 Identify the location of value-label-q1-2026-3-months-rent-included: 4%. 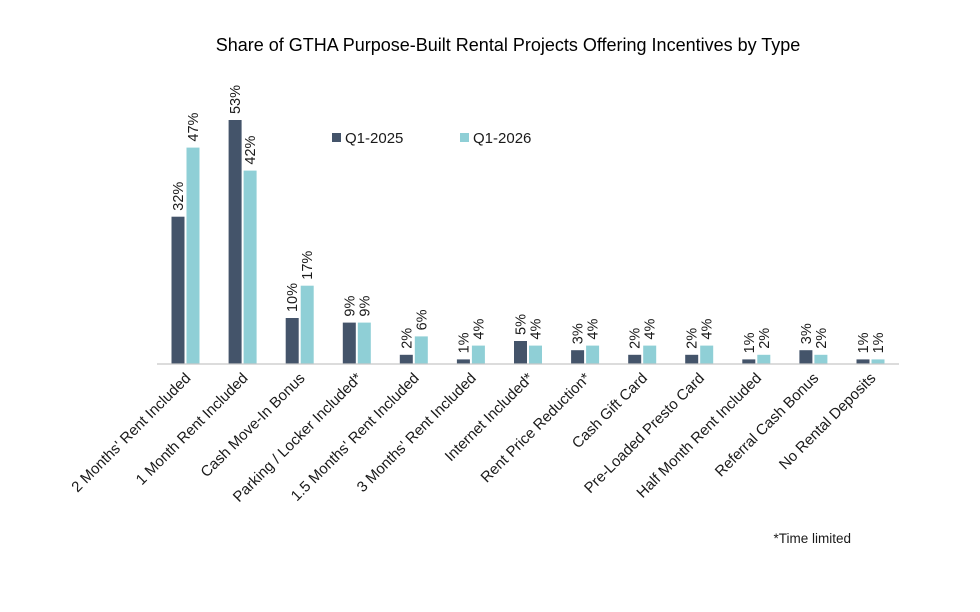
(479, 329).